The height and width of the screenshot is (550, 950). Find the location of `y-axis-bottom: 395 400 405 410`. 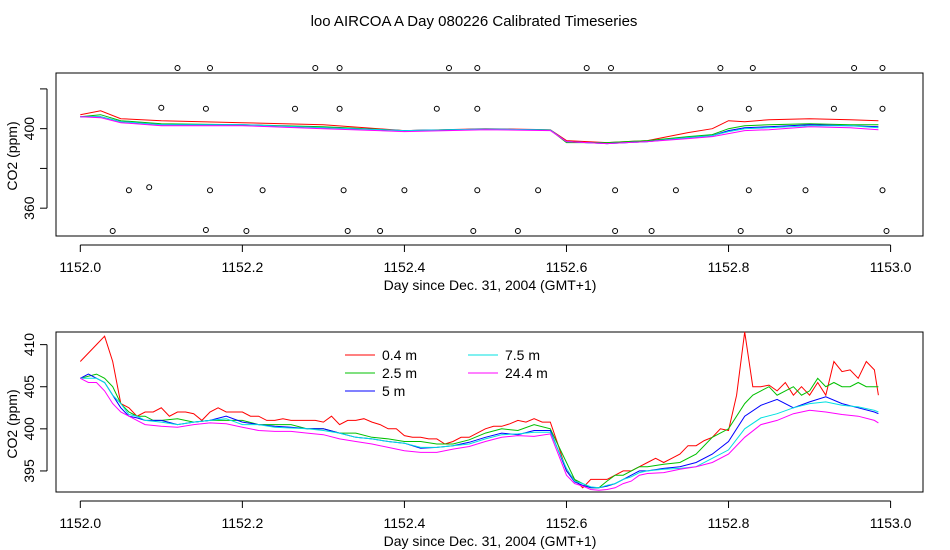

y-axis-bottom: 395 400 405 410 is located at coordinates (34, 408).